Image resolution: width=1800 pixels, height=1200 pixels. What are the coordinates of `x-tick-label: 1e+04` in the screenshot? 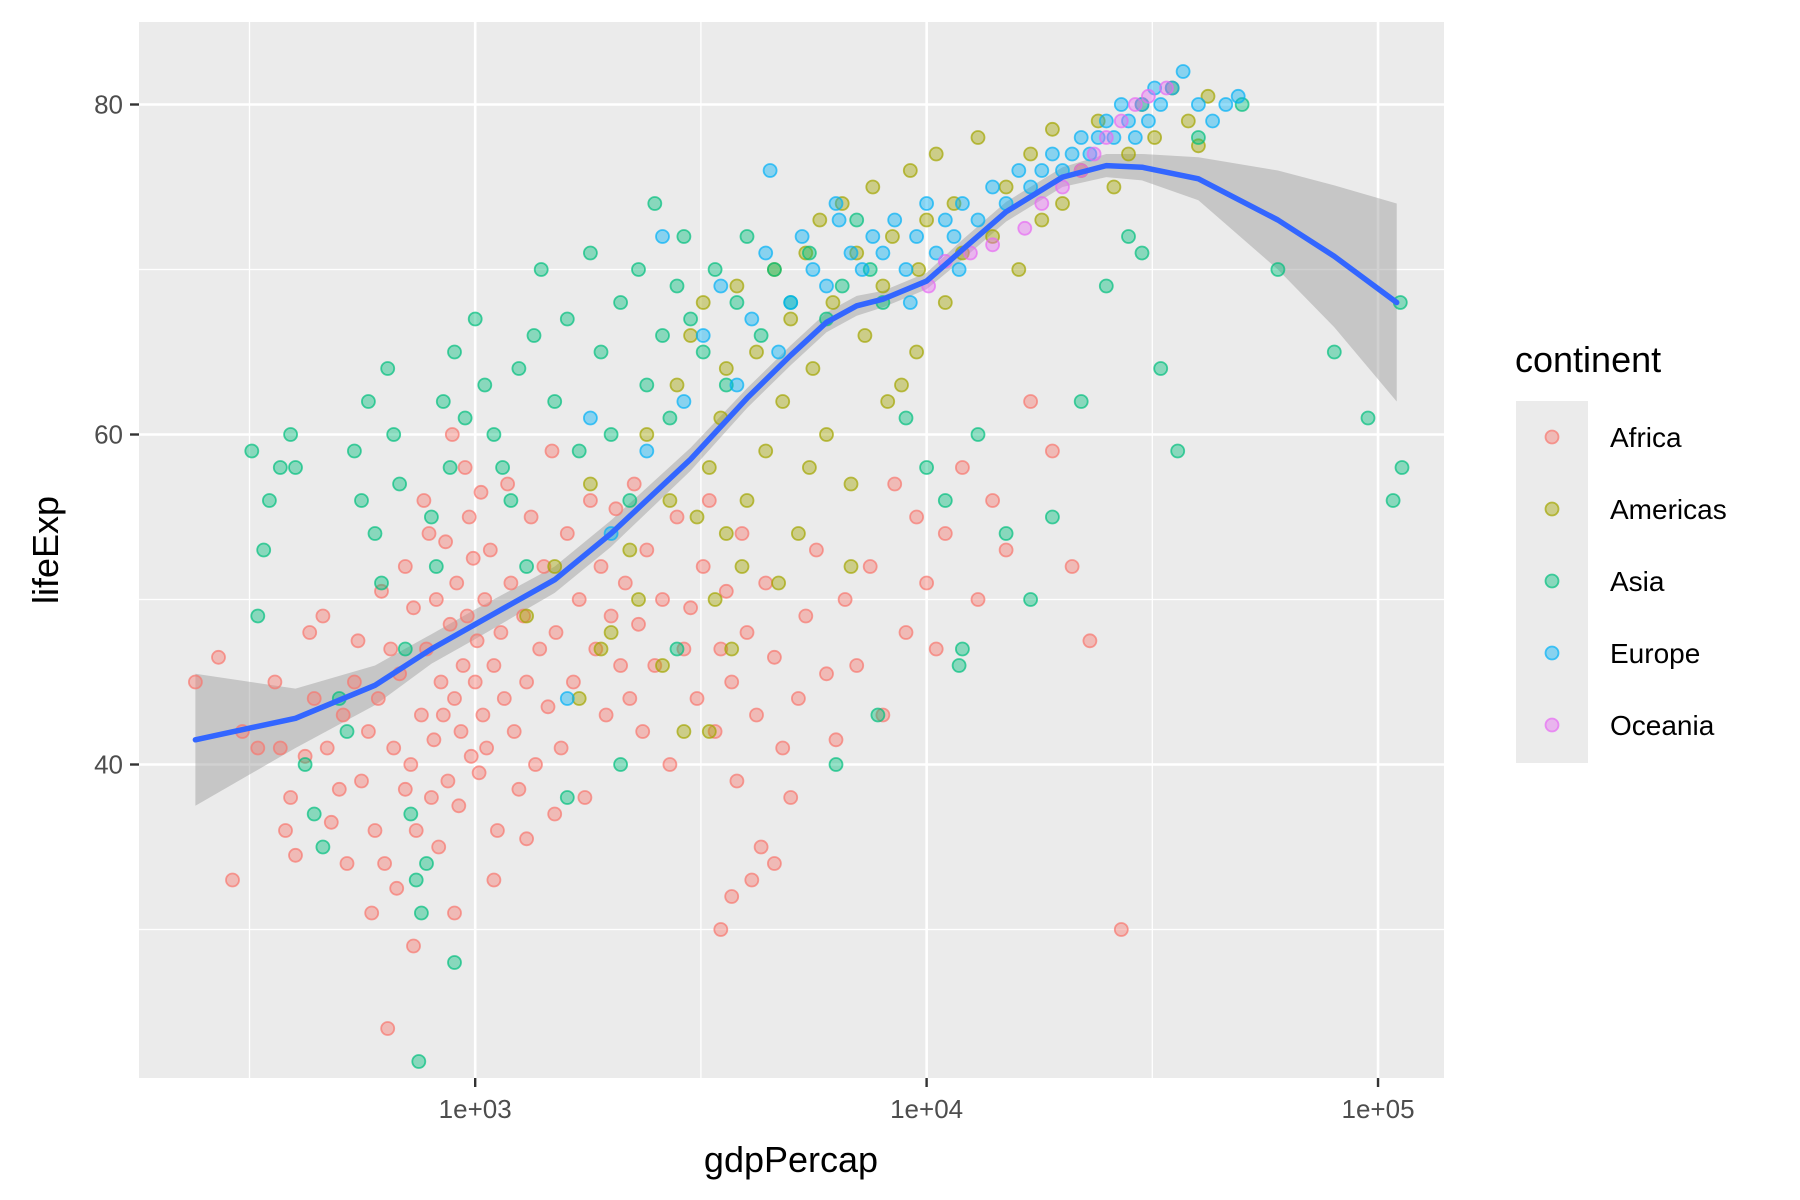 It's located at (926, 1109).